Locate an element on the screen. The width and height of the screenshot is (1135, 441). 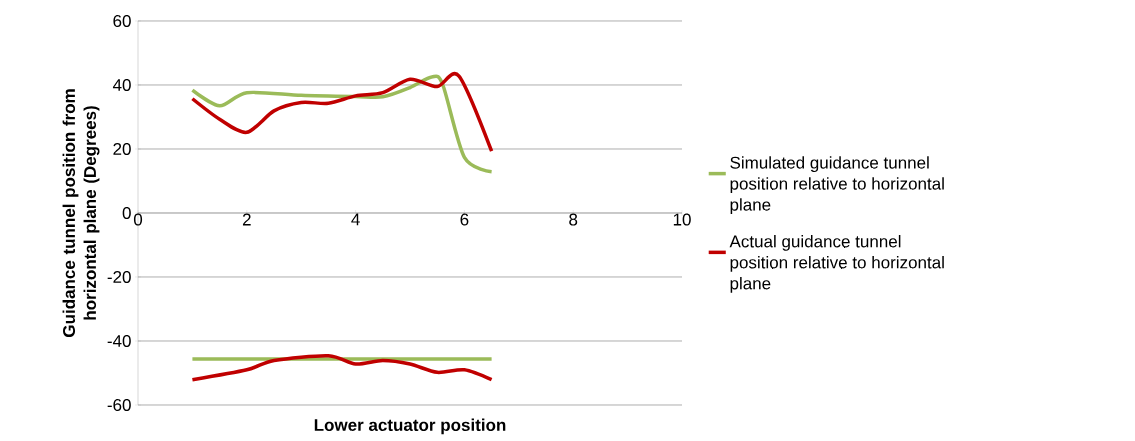
legend-label: Actual guidance tunnel position relative to horizontal plane is located at coordinates (836, 263).